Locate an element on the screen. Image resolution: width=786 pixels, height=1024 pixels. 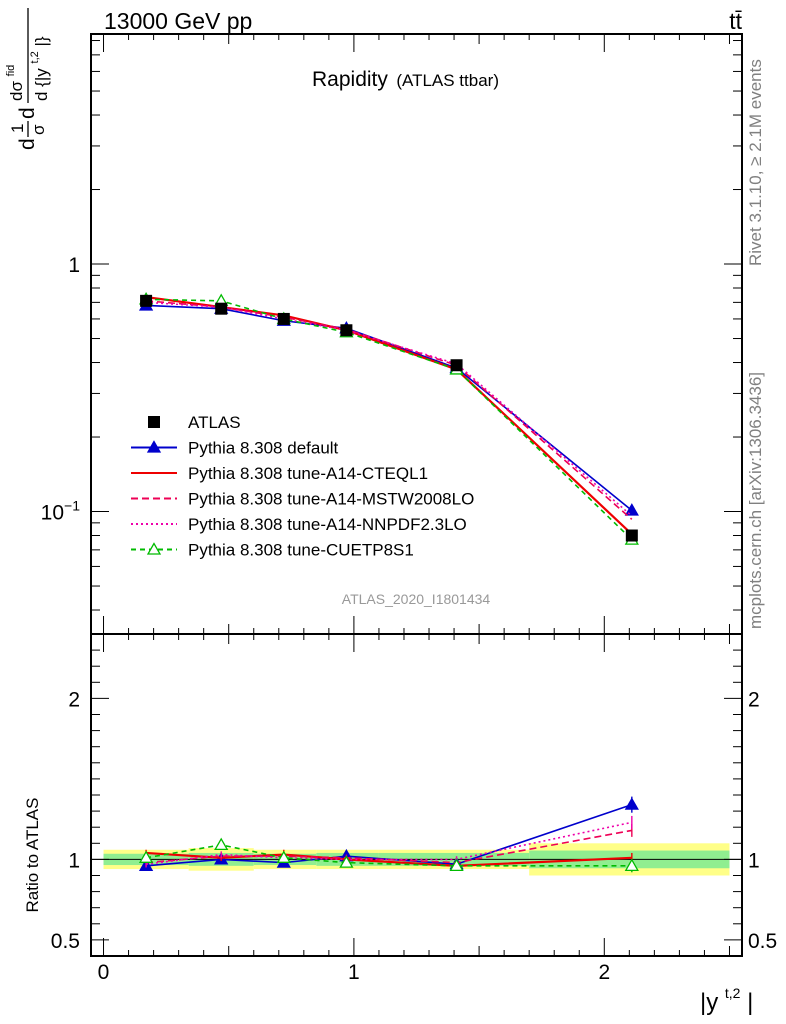
x-tick-label: 0 is located at coordinates (104, 972).